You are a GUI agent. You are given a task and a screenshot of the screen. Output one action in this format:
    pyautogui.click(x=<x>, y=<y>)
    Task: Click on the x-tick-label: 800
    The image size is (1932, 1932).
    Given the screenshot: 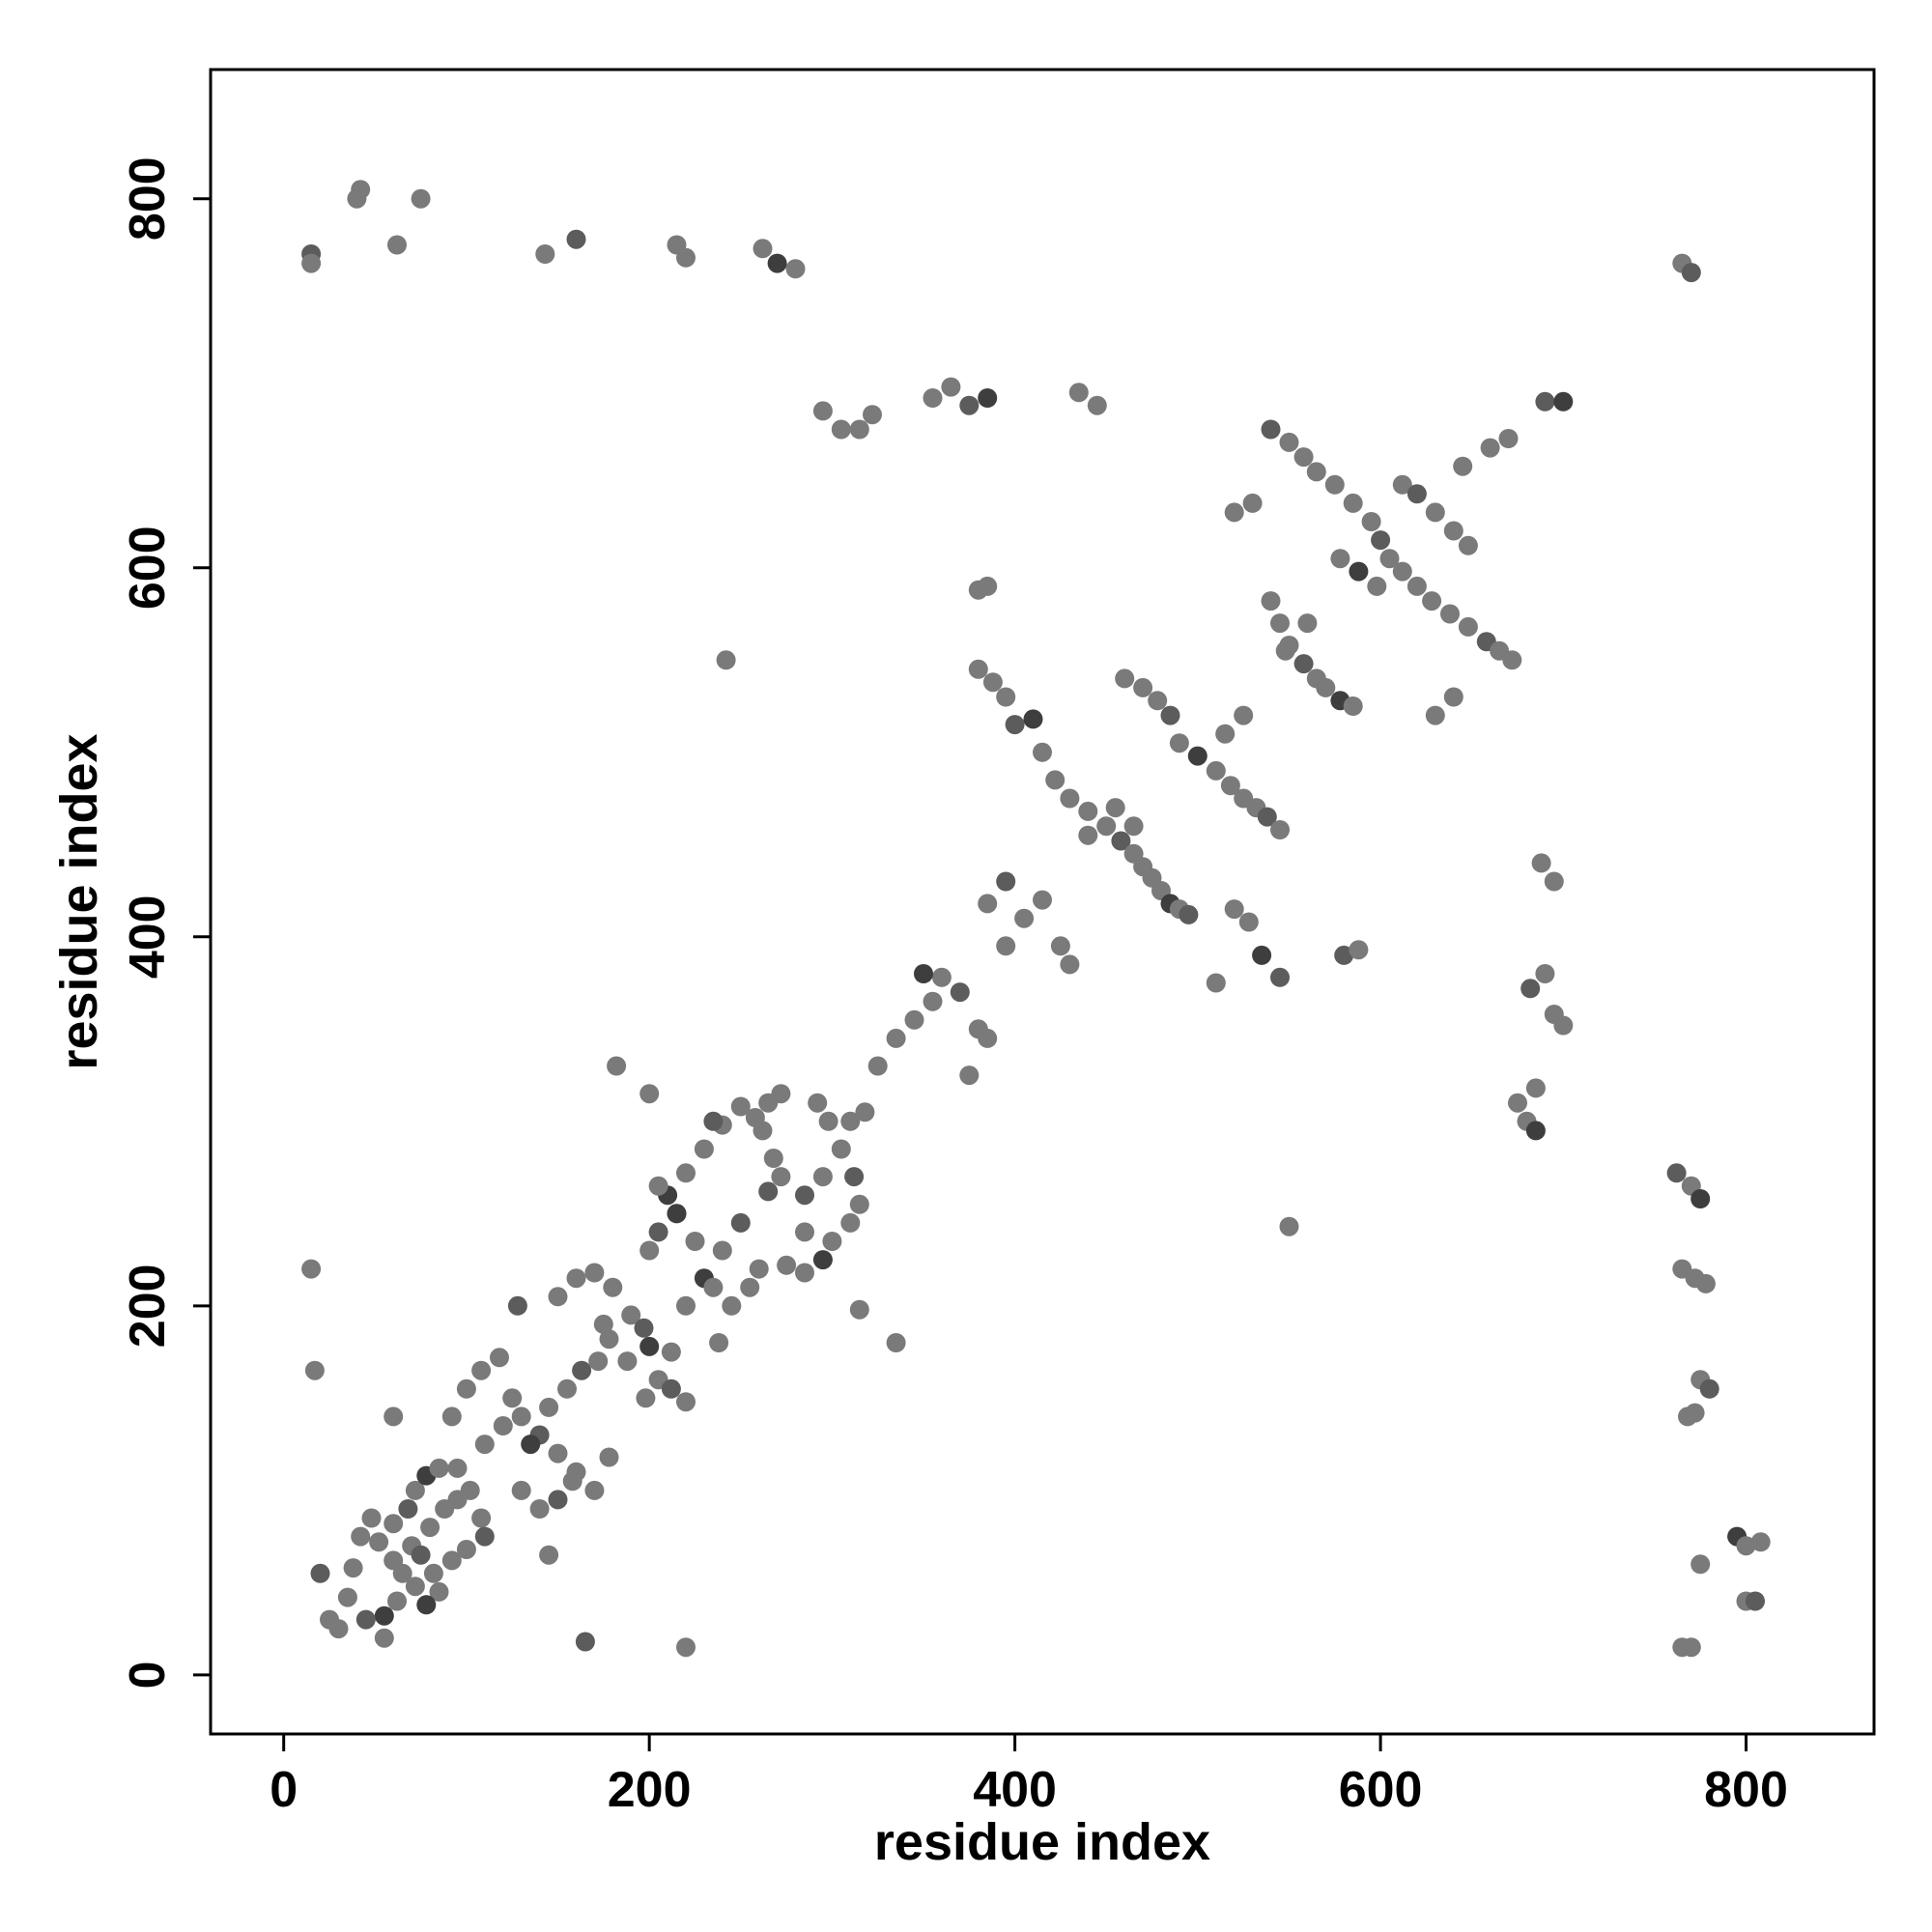 What is the action you would take?
    pyautogui.click(x=1746, y=1790)
    